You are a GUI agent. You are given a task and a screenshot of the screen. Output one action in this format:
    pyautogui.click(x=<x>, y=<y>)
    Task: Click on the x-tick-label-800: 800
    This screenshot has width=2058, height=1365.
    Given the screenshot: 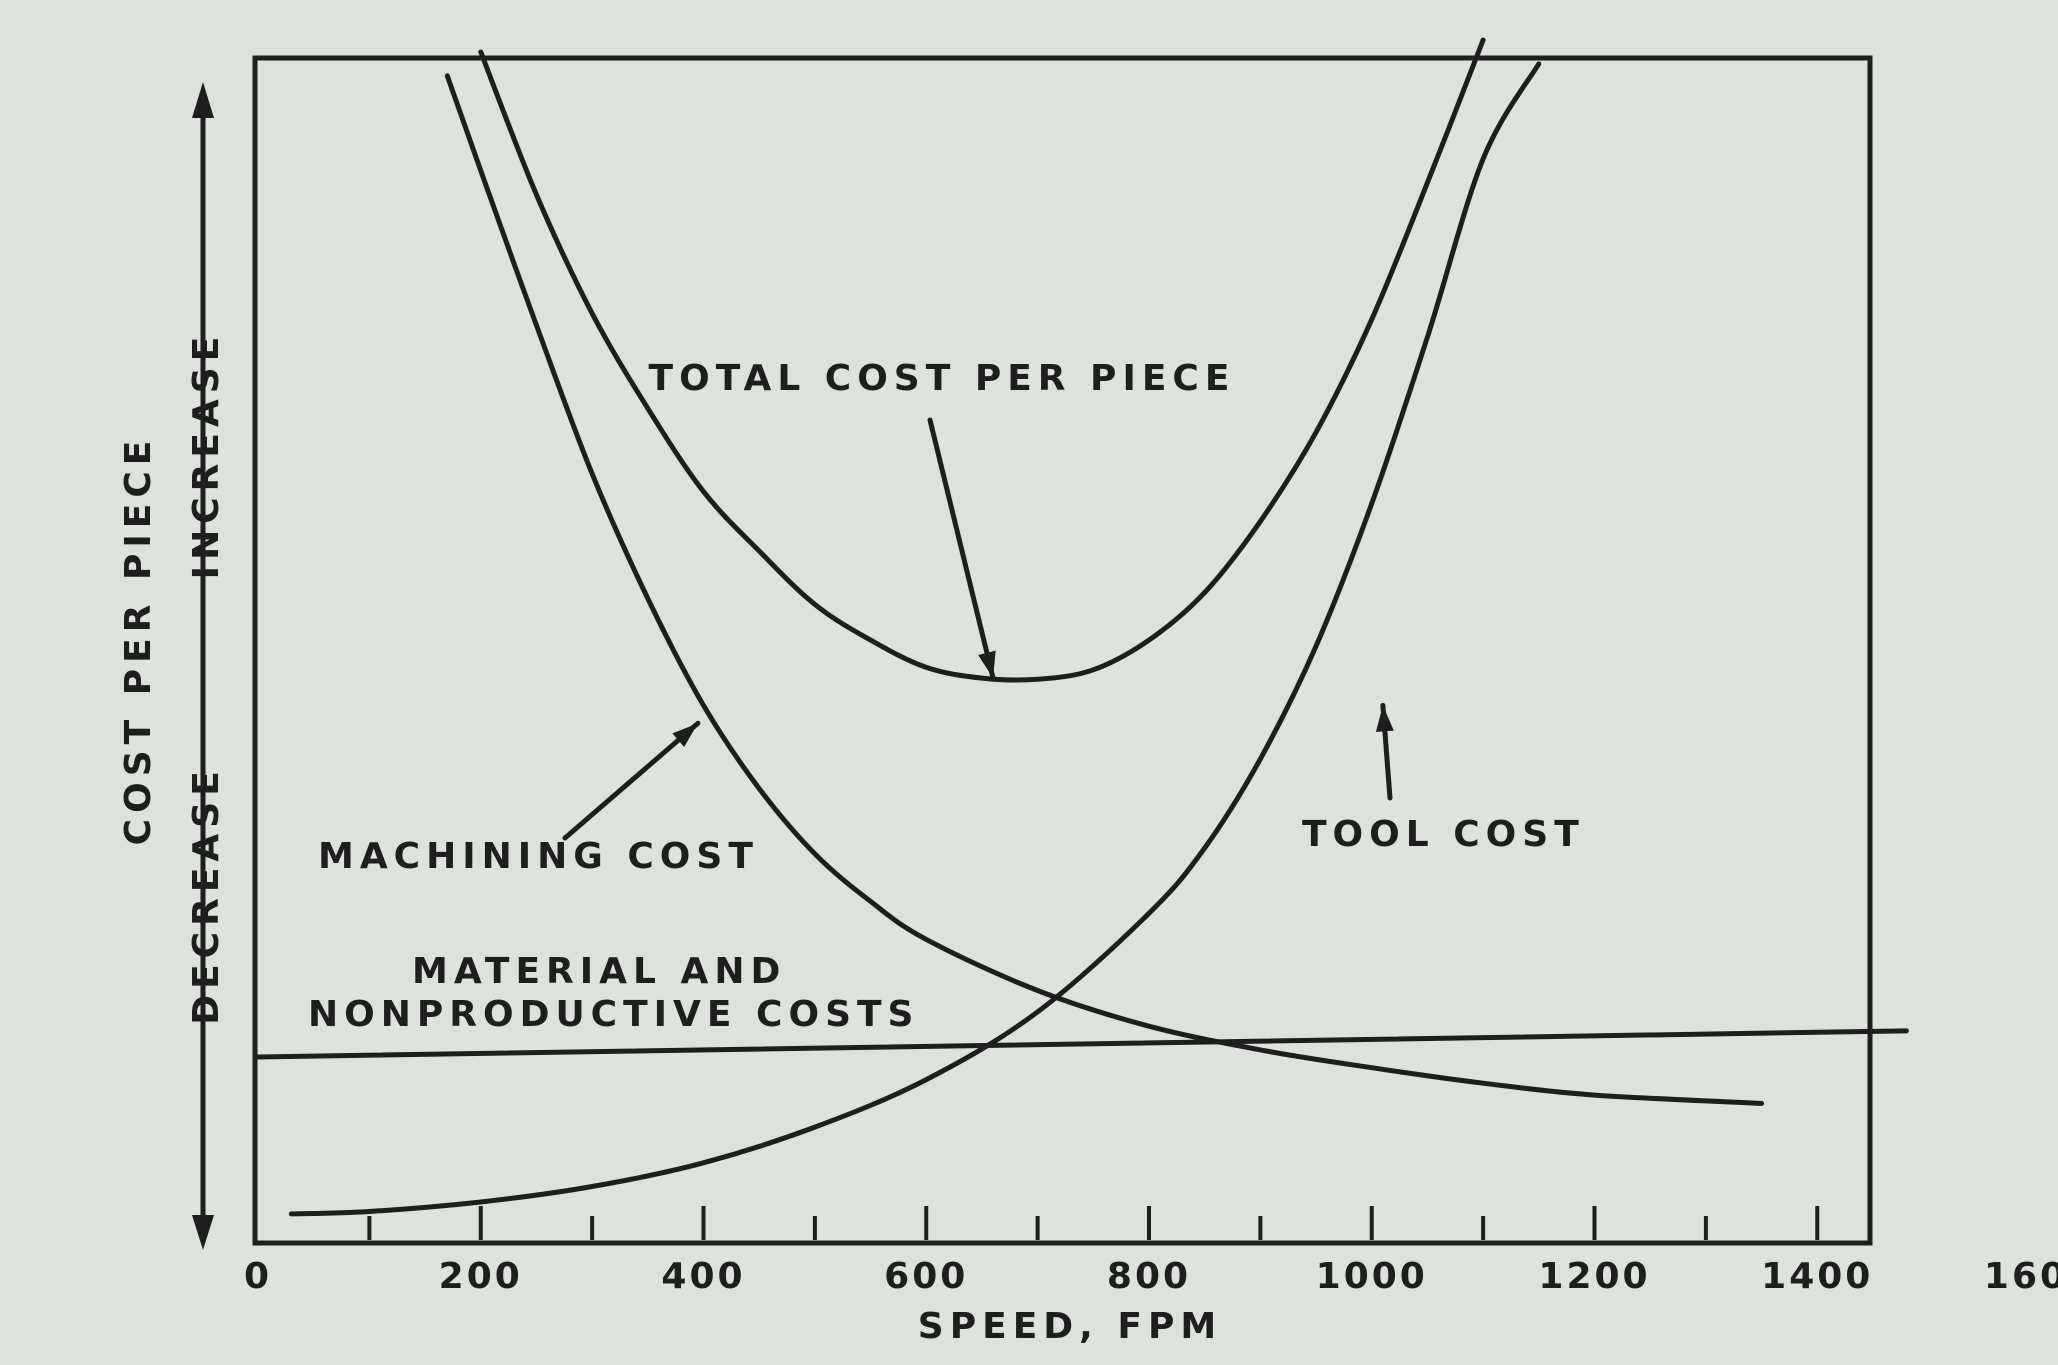 What is the action you would take?
    pyautogui.click(x=1149, y=1276)
    